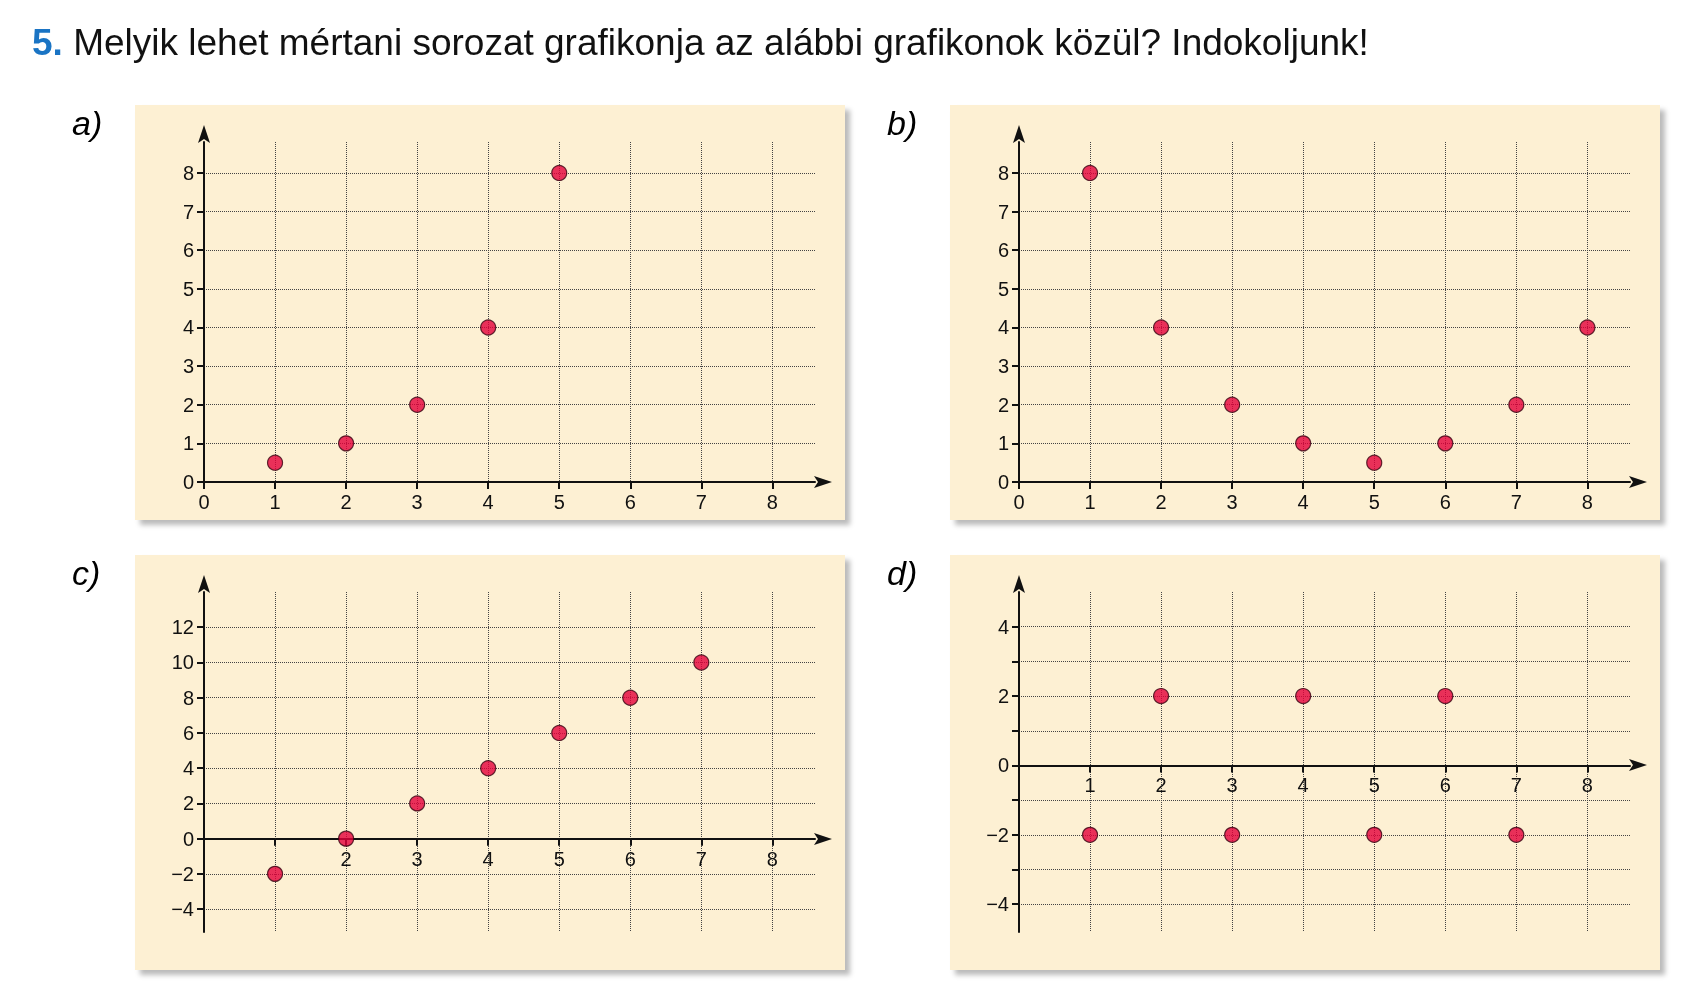 The image size is (1691, 999). What do you see at coordinates (700, 43) in the screenshot?
I see `text: 5. Melyik lehet mértani sorozat grafikonja az alábbi grafikonok közül? Indokoljunk!` at bounding box center [700, 43].